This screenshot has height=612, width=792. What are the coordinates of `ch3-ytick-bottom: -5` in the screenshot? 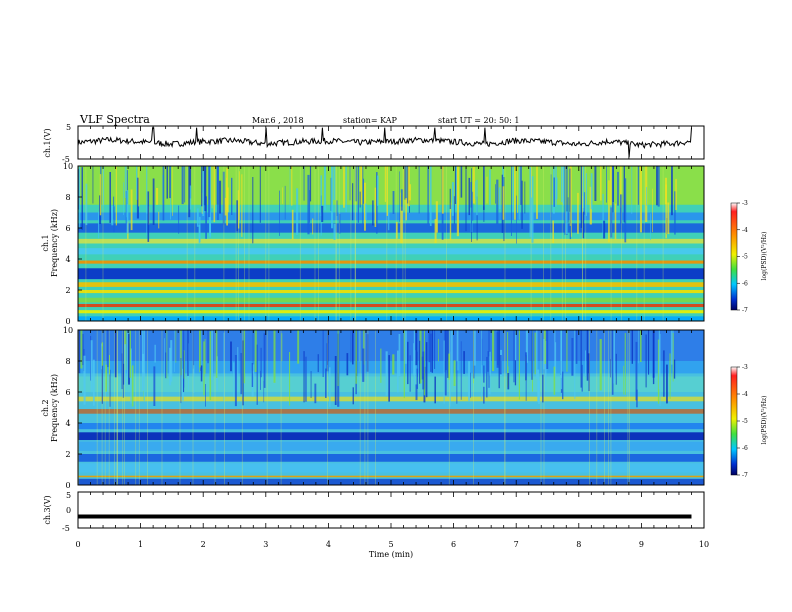 It's located at (66, 528).